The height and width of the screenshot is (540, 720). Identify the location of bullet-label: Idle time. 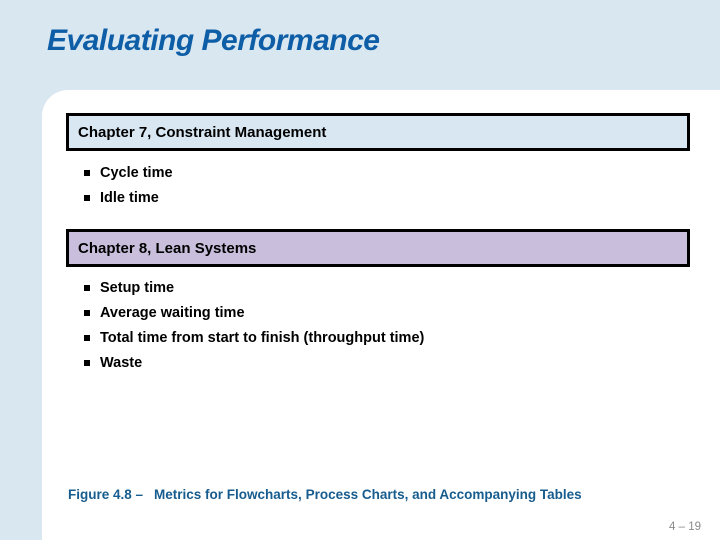
(129, 197).